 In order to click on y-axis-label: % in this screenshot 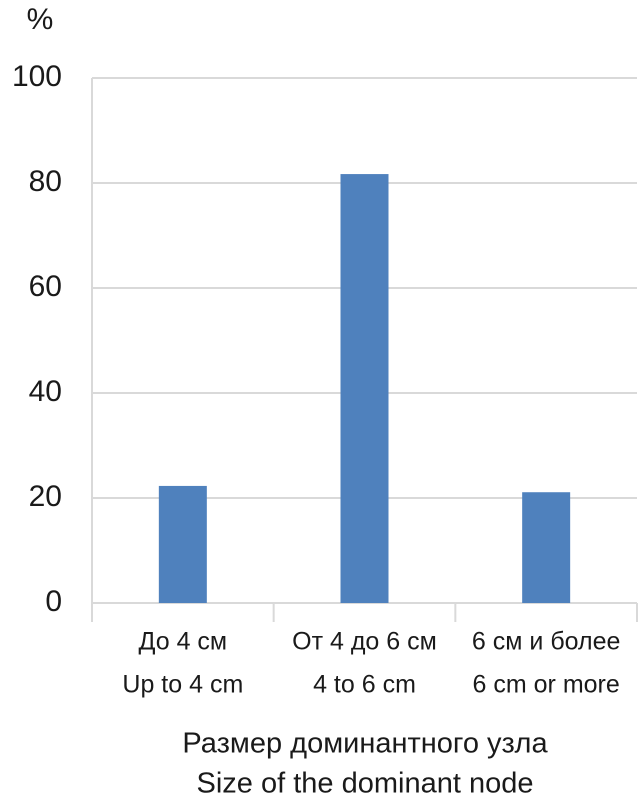, I will do `click(40, 19)`.